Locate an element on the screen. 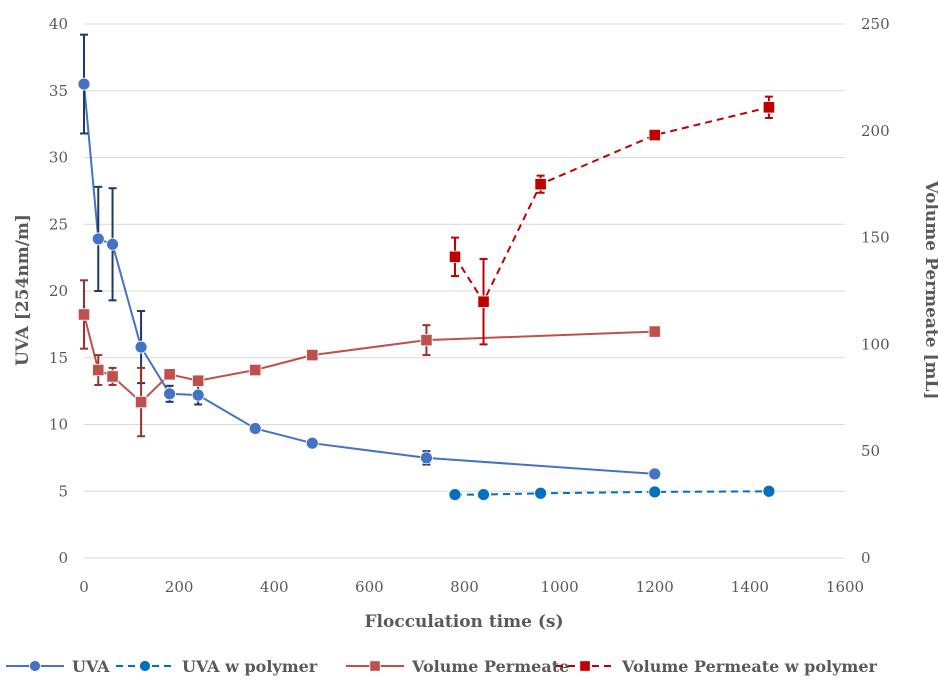 The height and width of the screenshot is (692, 938). y-left-tick-label: 30 is located at coordinates (58, 158).